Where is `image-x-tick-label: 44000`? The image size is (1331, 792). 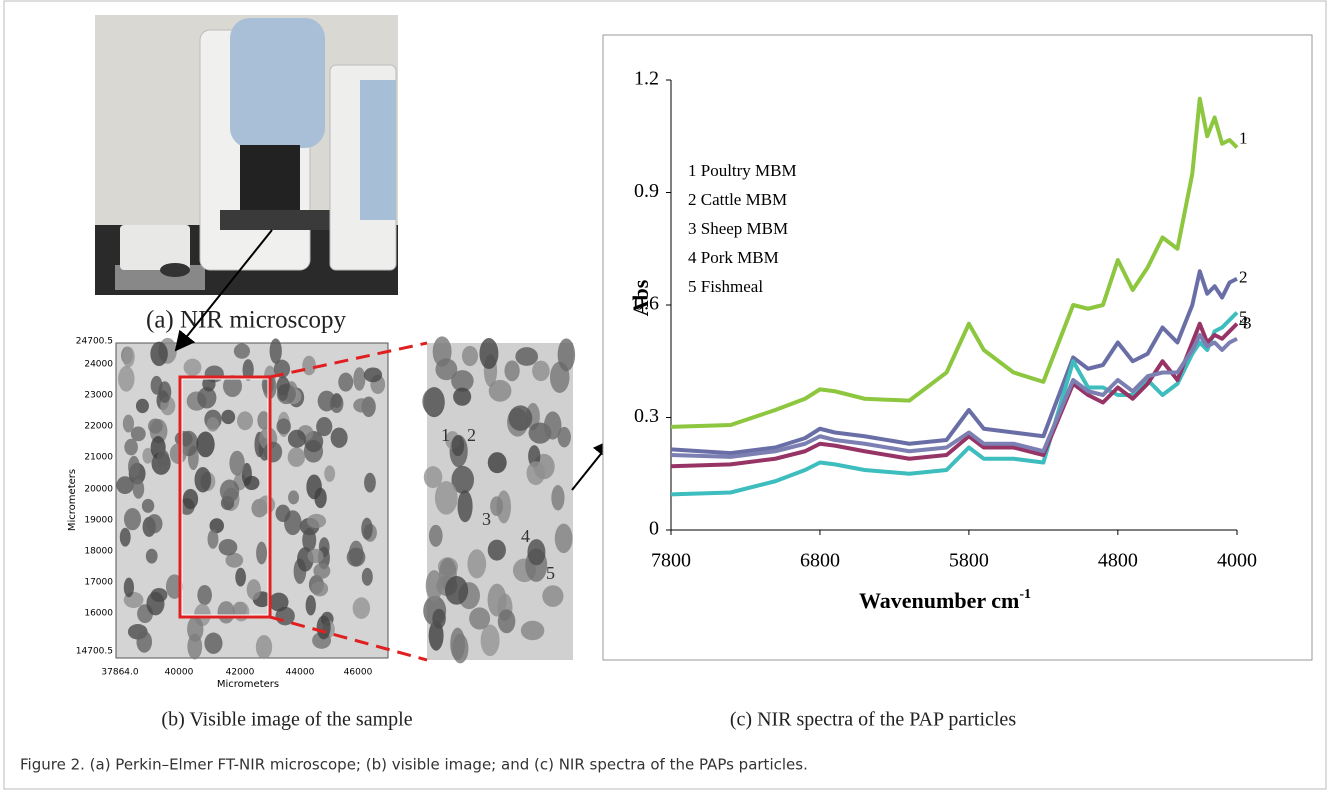
image-x-tick-label: 44000 is located at coordinates (300, 673).